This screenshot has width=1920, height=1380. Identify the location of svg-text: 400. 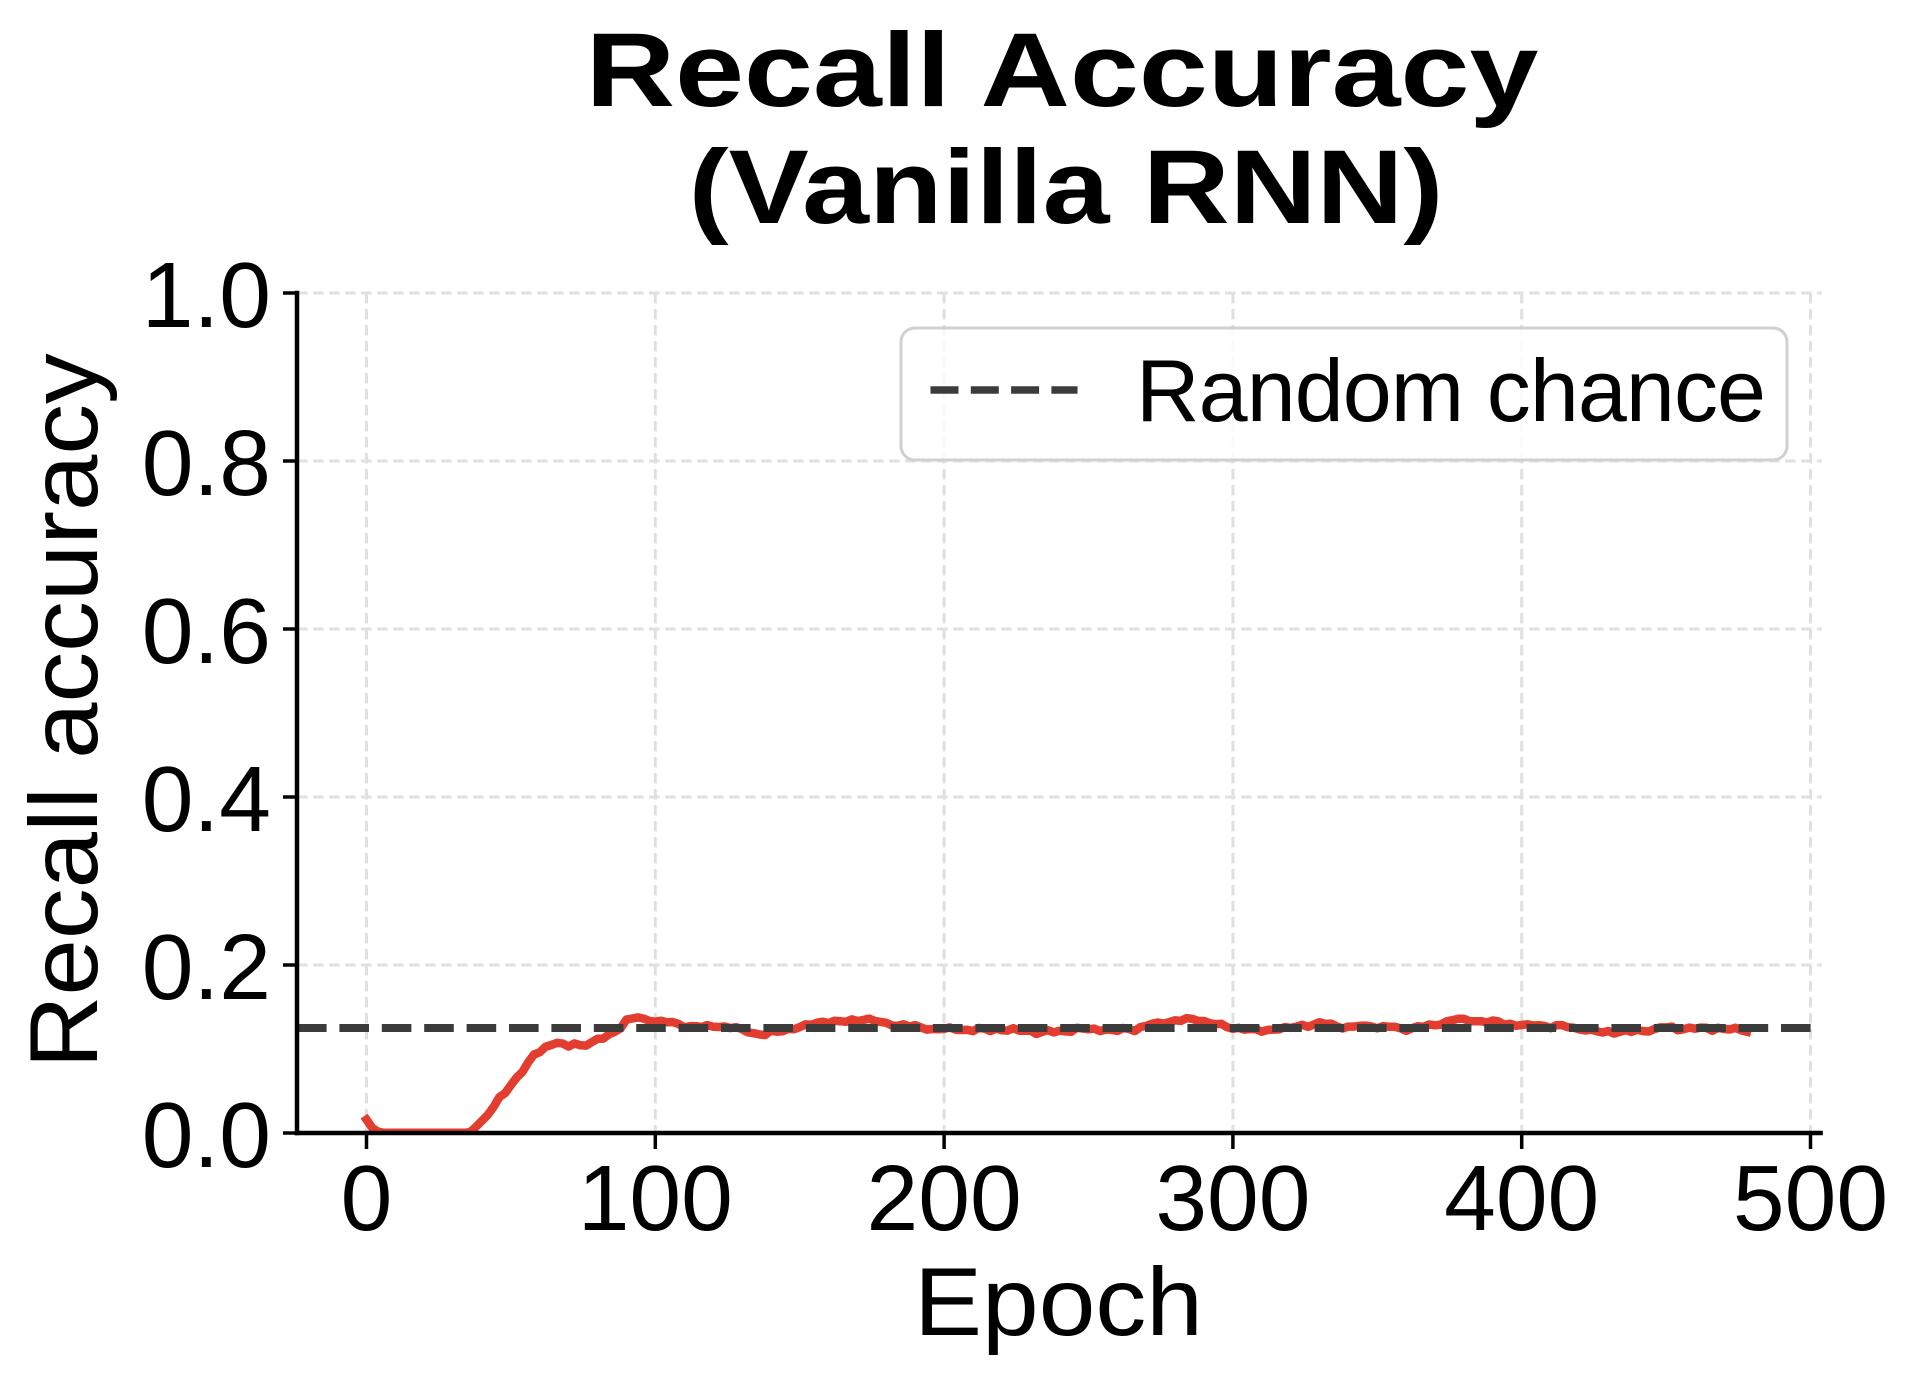
(1521, 1198).